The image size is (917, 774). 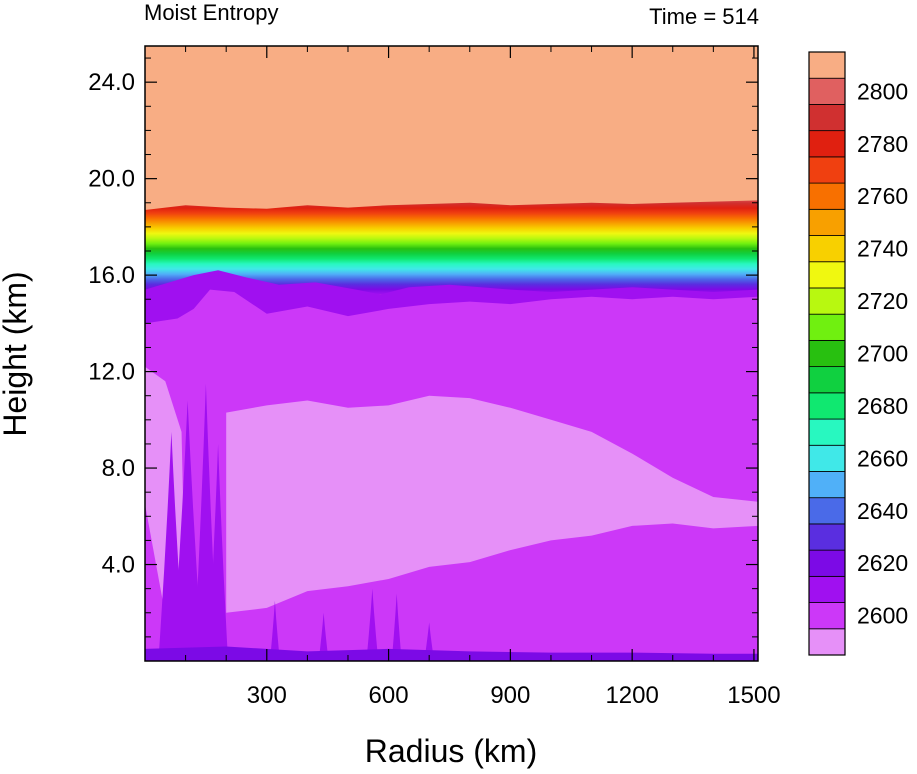 What do you see at coordinates (882, 144) in the screenshot?
I see `colorbar-label: 2780` at bounding box center [882, 144].